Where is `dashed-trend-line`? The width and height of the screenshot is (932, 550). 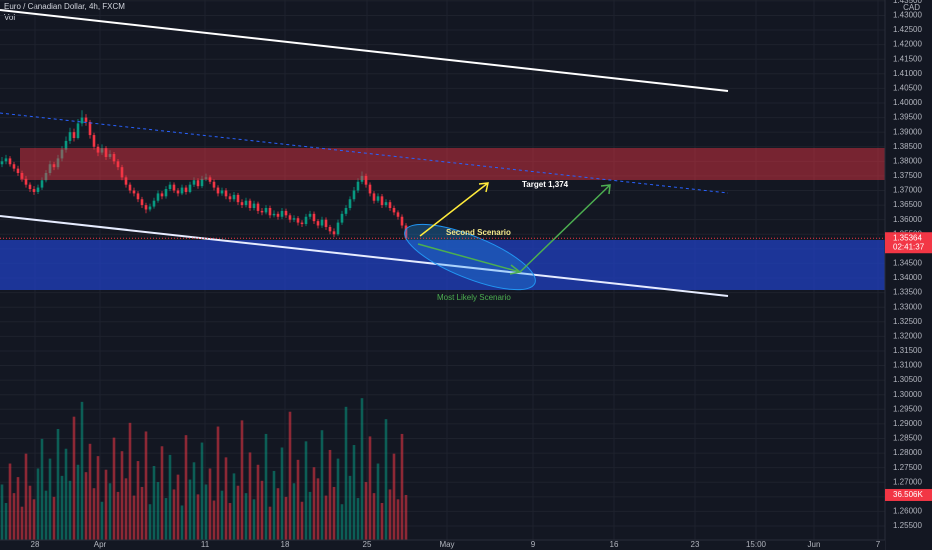
dashed-trend-line is located at coordinates (364, 153).